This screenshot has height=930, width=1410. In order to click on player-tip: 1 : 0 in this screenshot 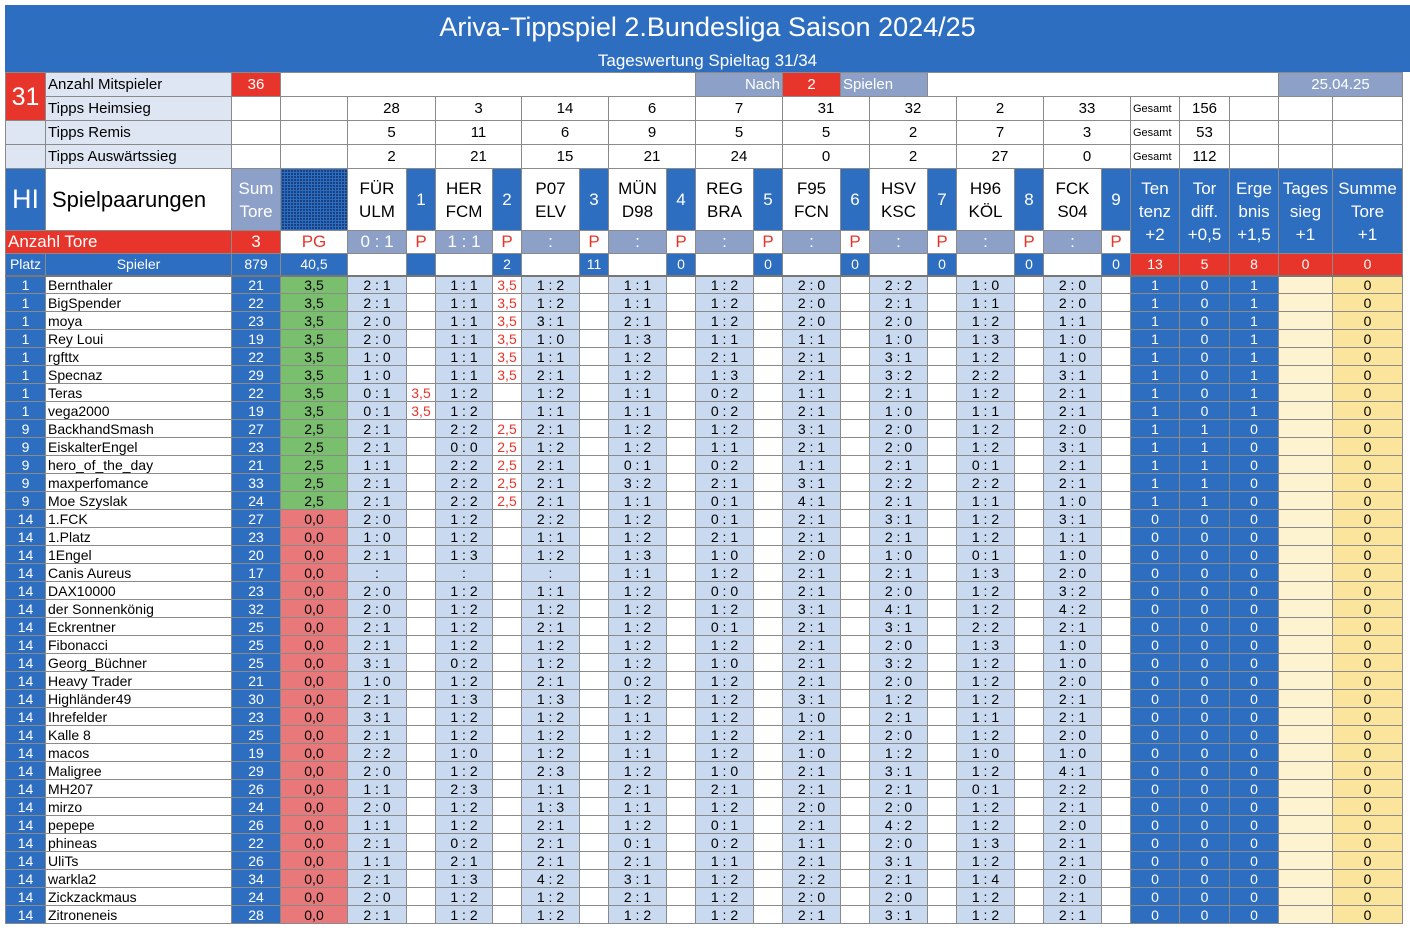, I will do `click(377, 536)`.